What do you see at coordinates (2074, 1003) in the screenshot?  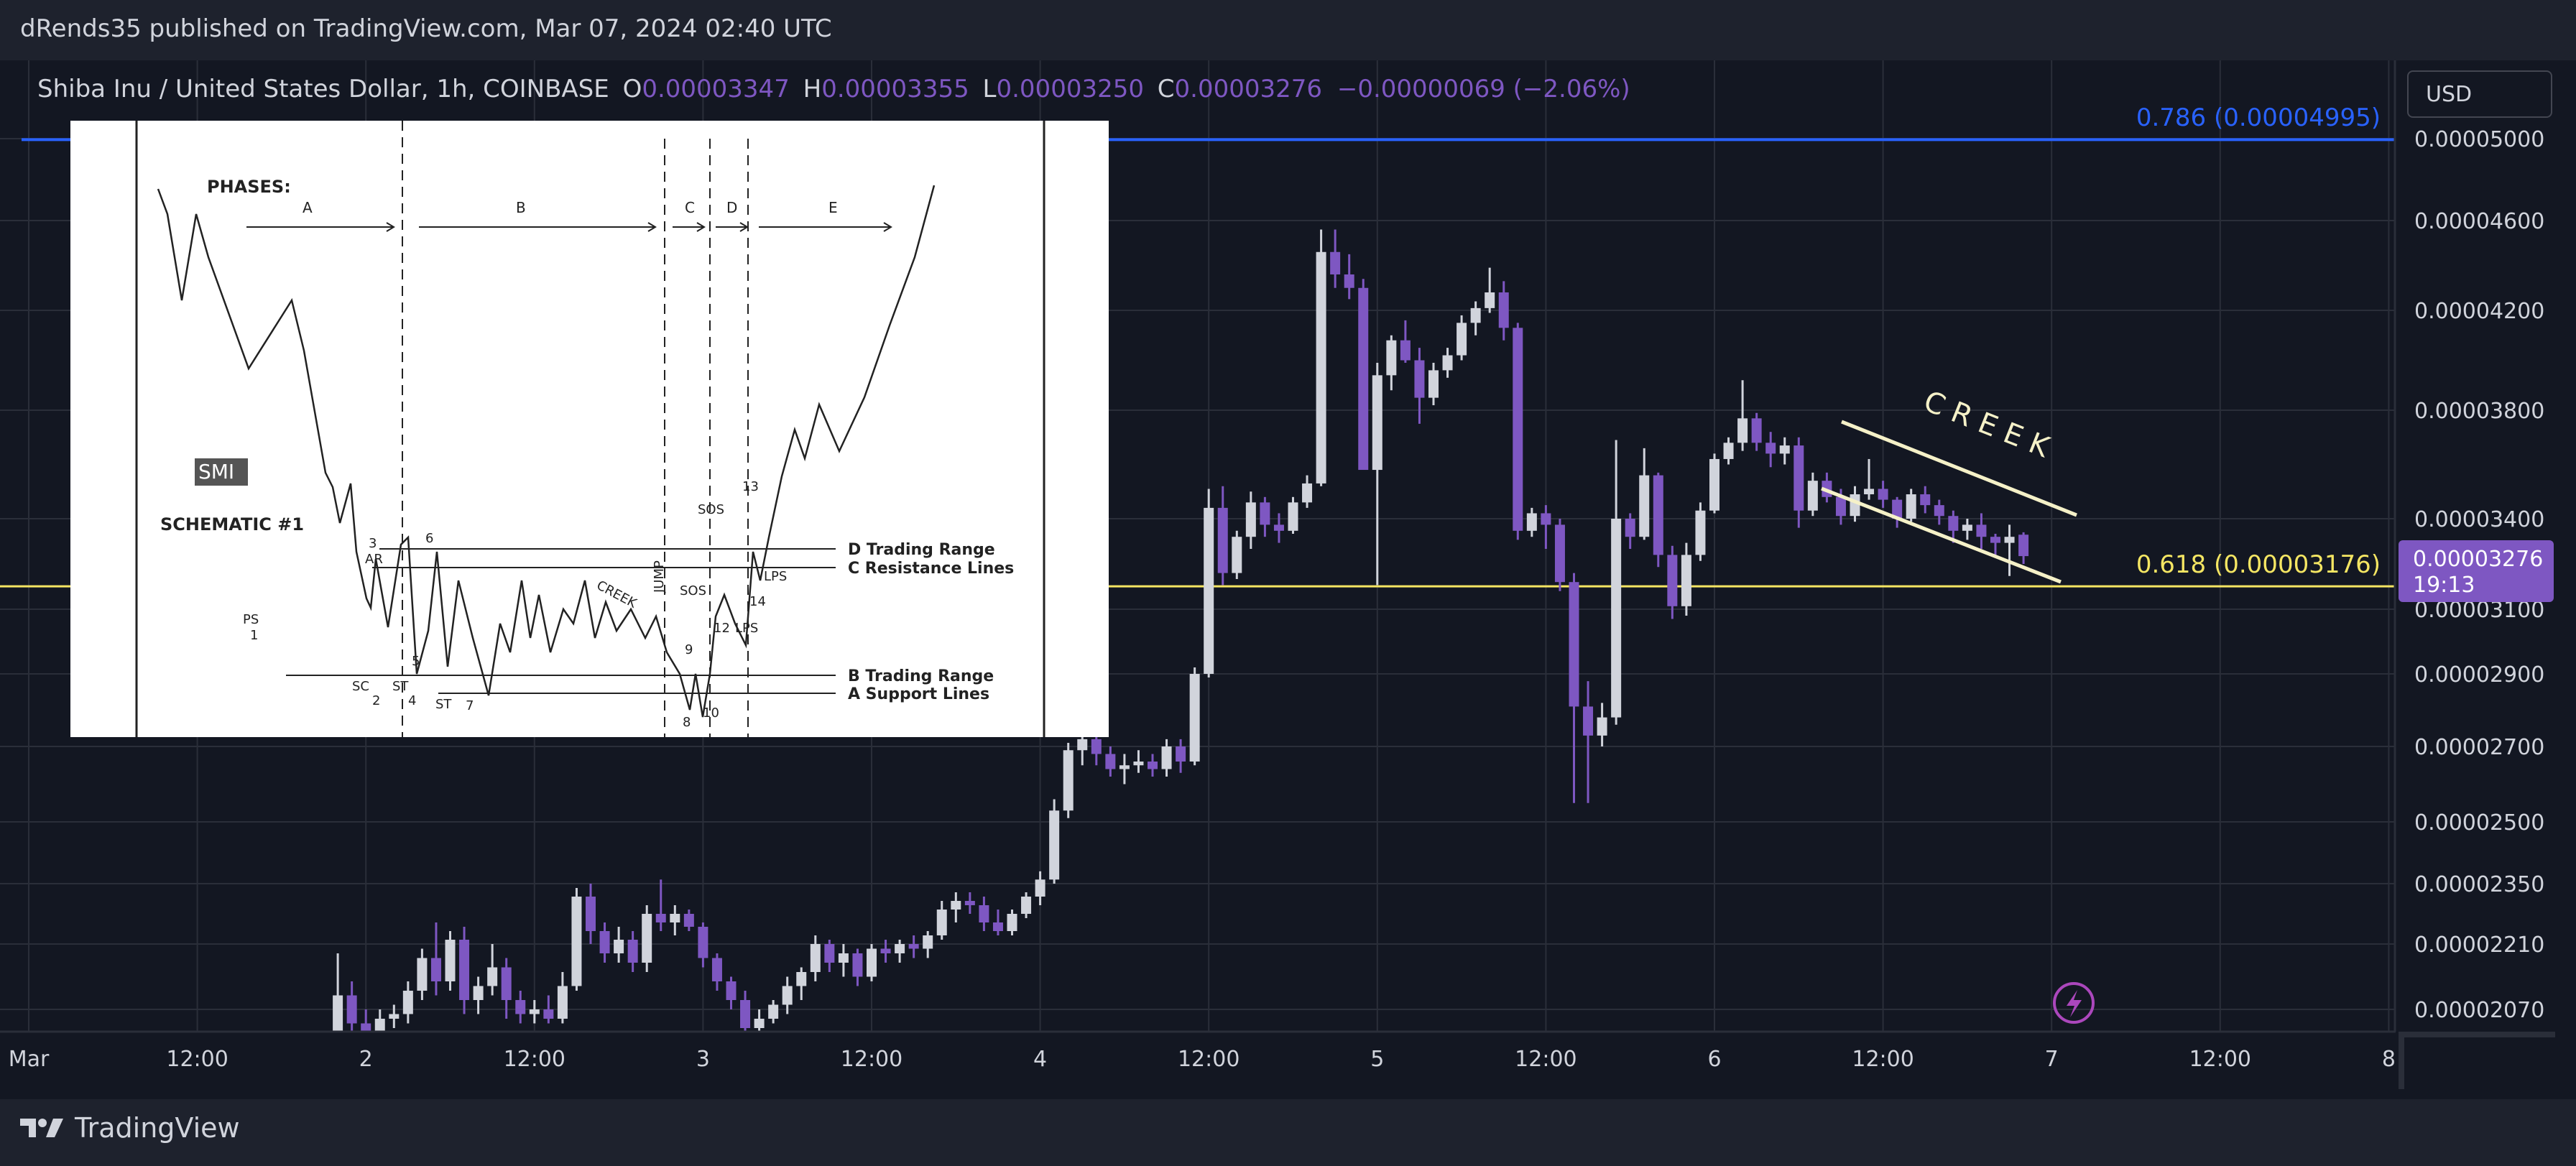 I see `lightning-icon` at bounding box center [2074, 1003].